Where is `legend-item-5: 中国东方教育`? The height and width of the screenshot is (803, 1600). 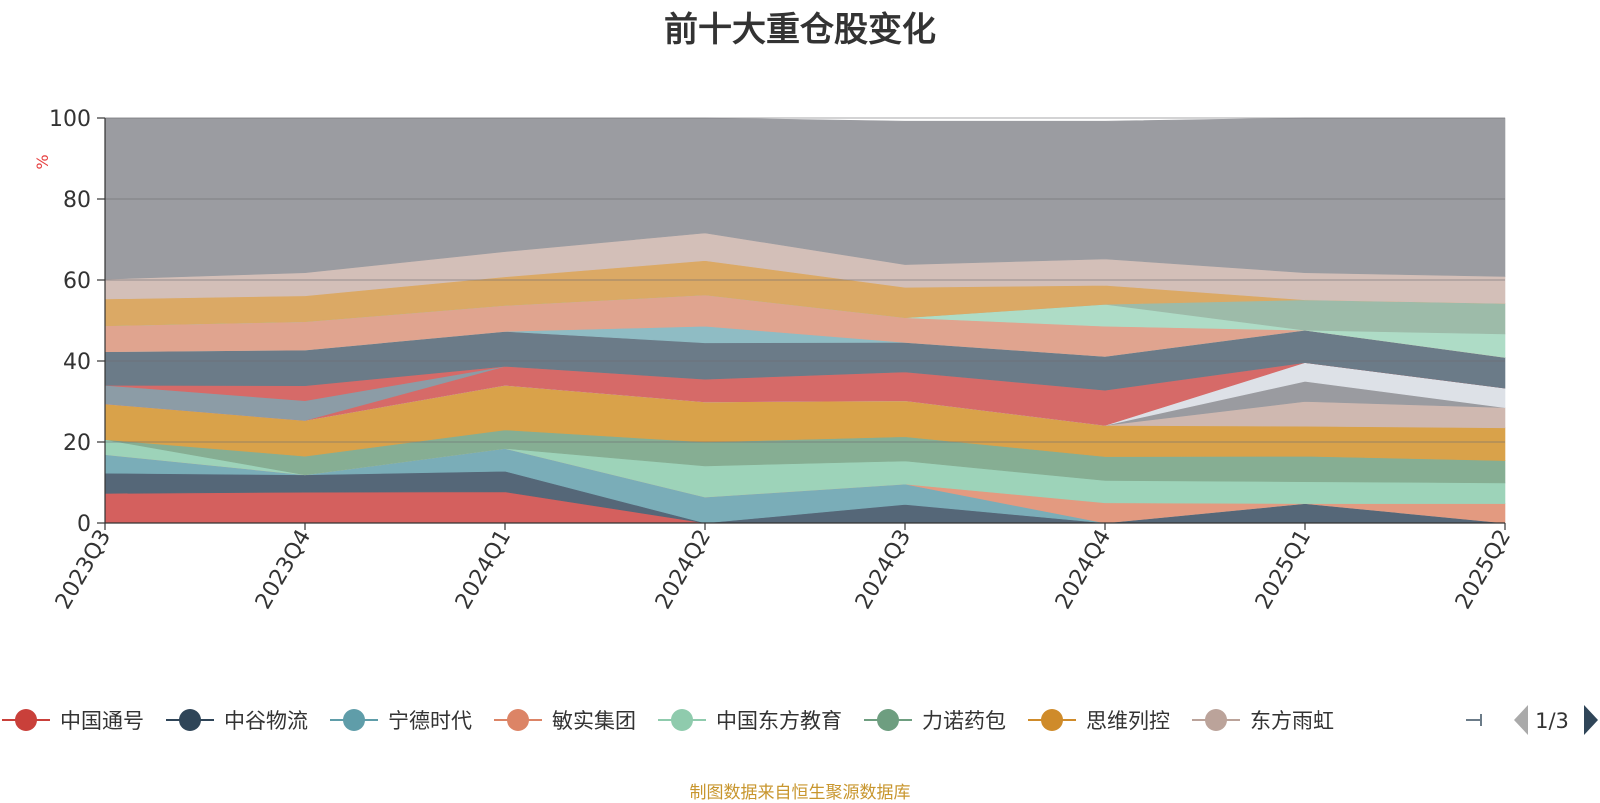
legend-item-5: 中国东方教育 is located at coordinates (750, 721).